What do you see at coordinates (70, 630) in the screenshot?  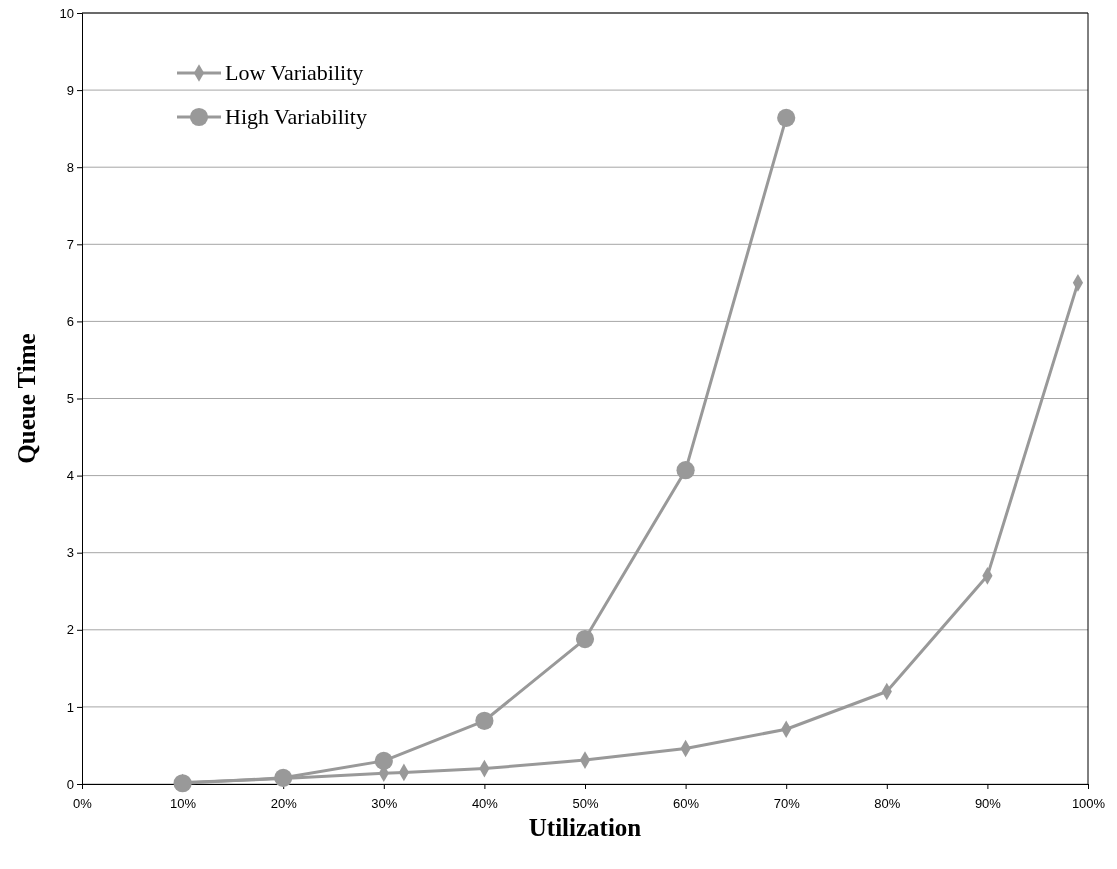 I see `y-tick-label: 2` at bounding box center [70, 630].